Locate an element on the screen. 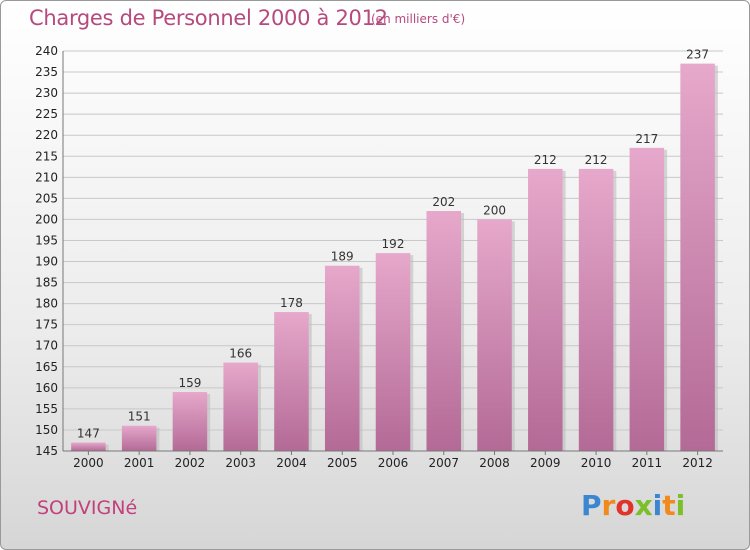 The width and height of the screenshot is (750, 550). y-tick-label: 240 is located at coordinates (46, 51).